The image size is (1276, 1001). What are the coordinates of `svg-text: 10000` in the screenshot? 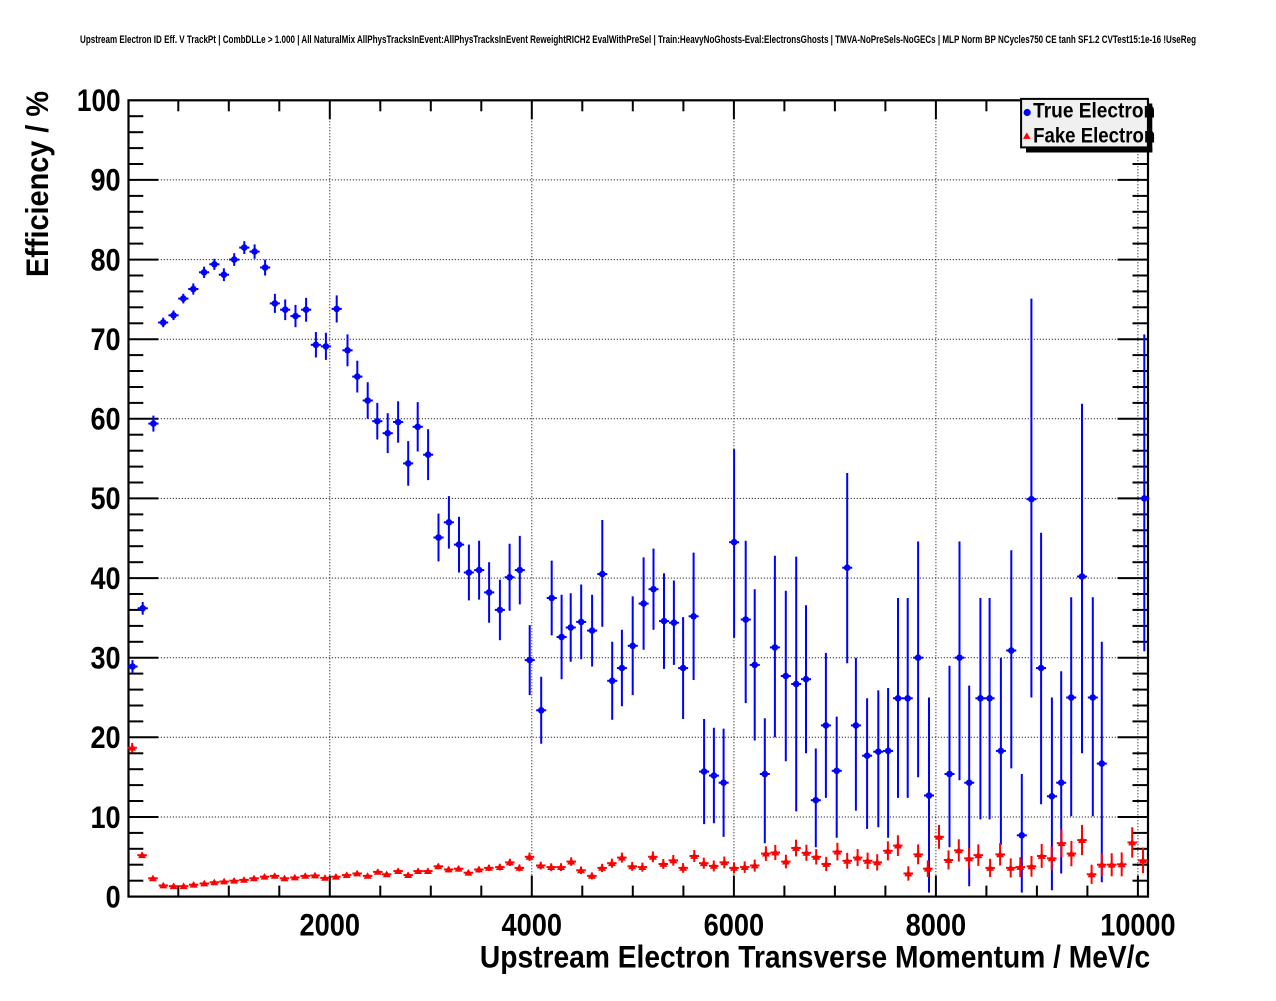 It's located at (1137, 925).